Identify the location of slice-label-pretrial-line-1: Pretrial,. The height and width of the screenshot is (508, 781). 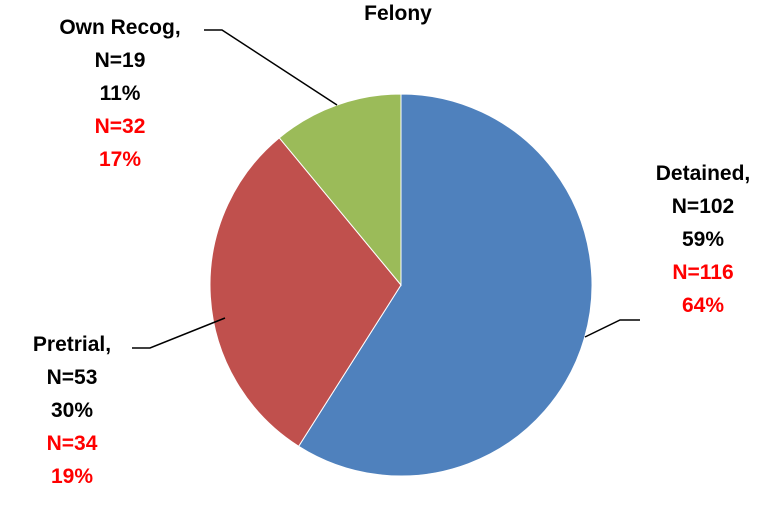
(72, 344).